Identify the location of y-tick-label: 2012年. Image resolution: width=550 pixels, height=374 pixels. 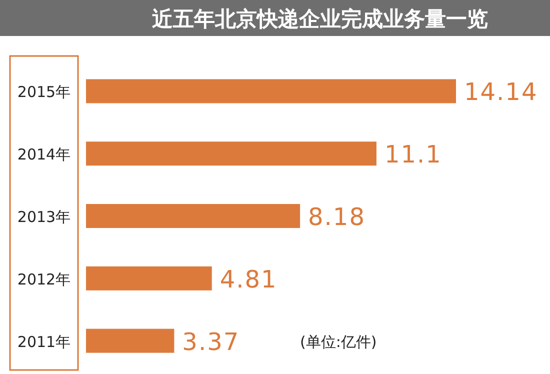
(44, 279).